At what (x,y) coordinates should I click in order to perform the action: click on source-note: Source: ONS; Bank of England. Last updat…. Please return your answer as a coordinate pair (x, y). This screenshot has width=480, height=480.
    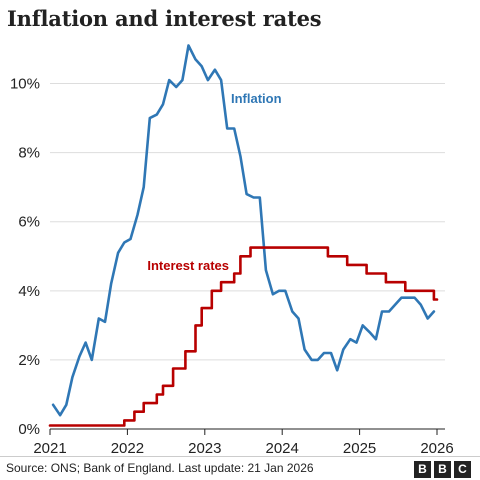
    Looking at the image, I should click on (160, 468).